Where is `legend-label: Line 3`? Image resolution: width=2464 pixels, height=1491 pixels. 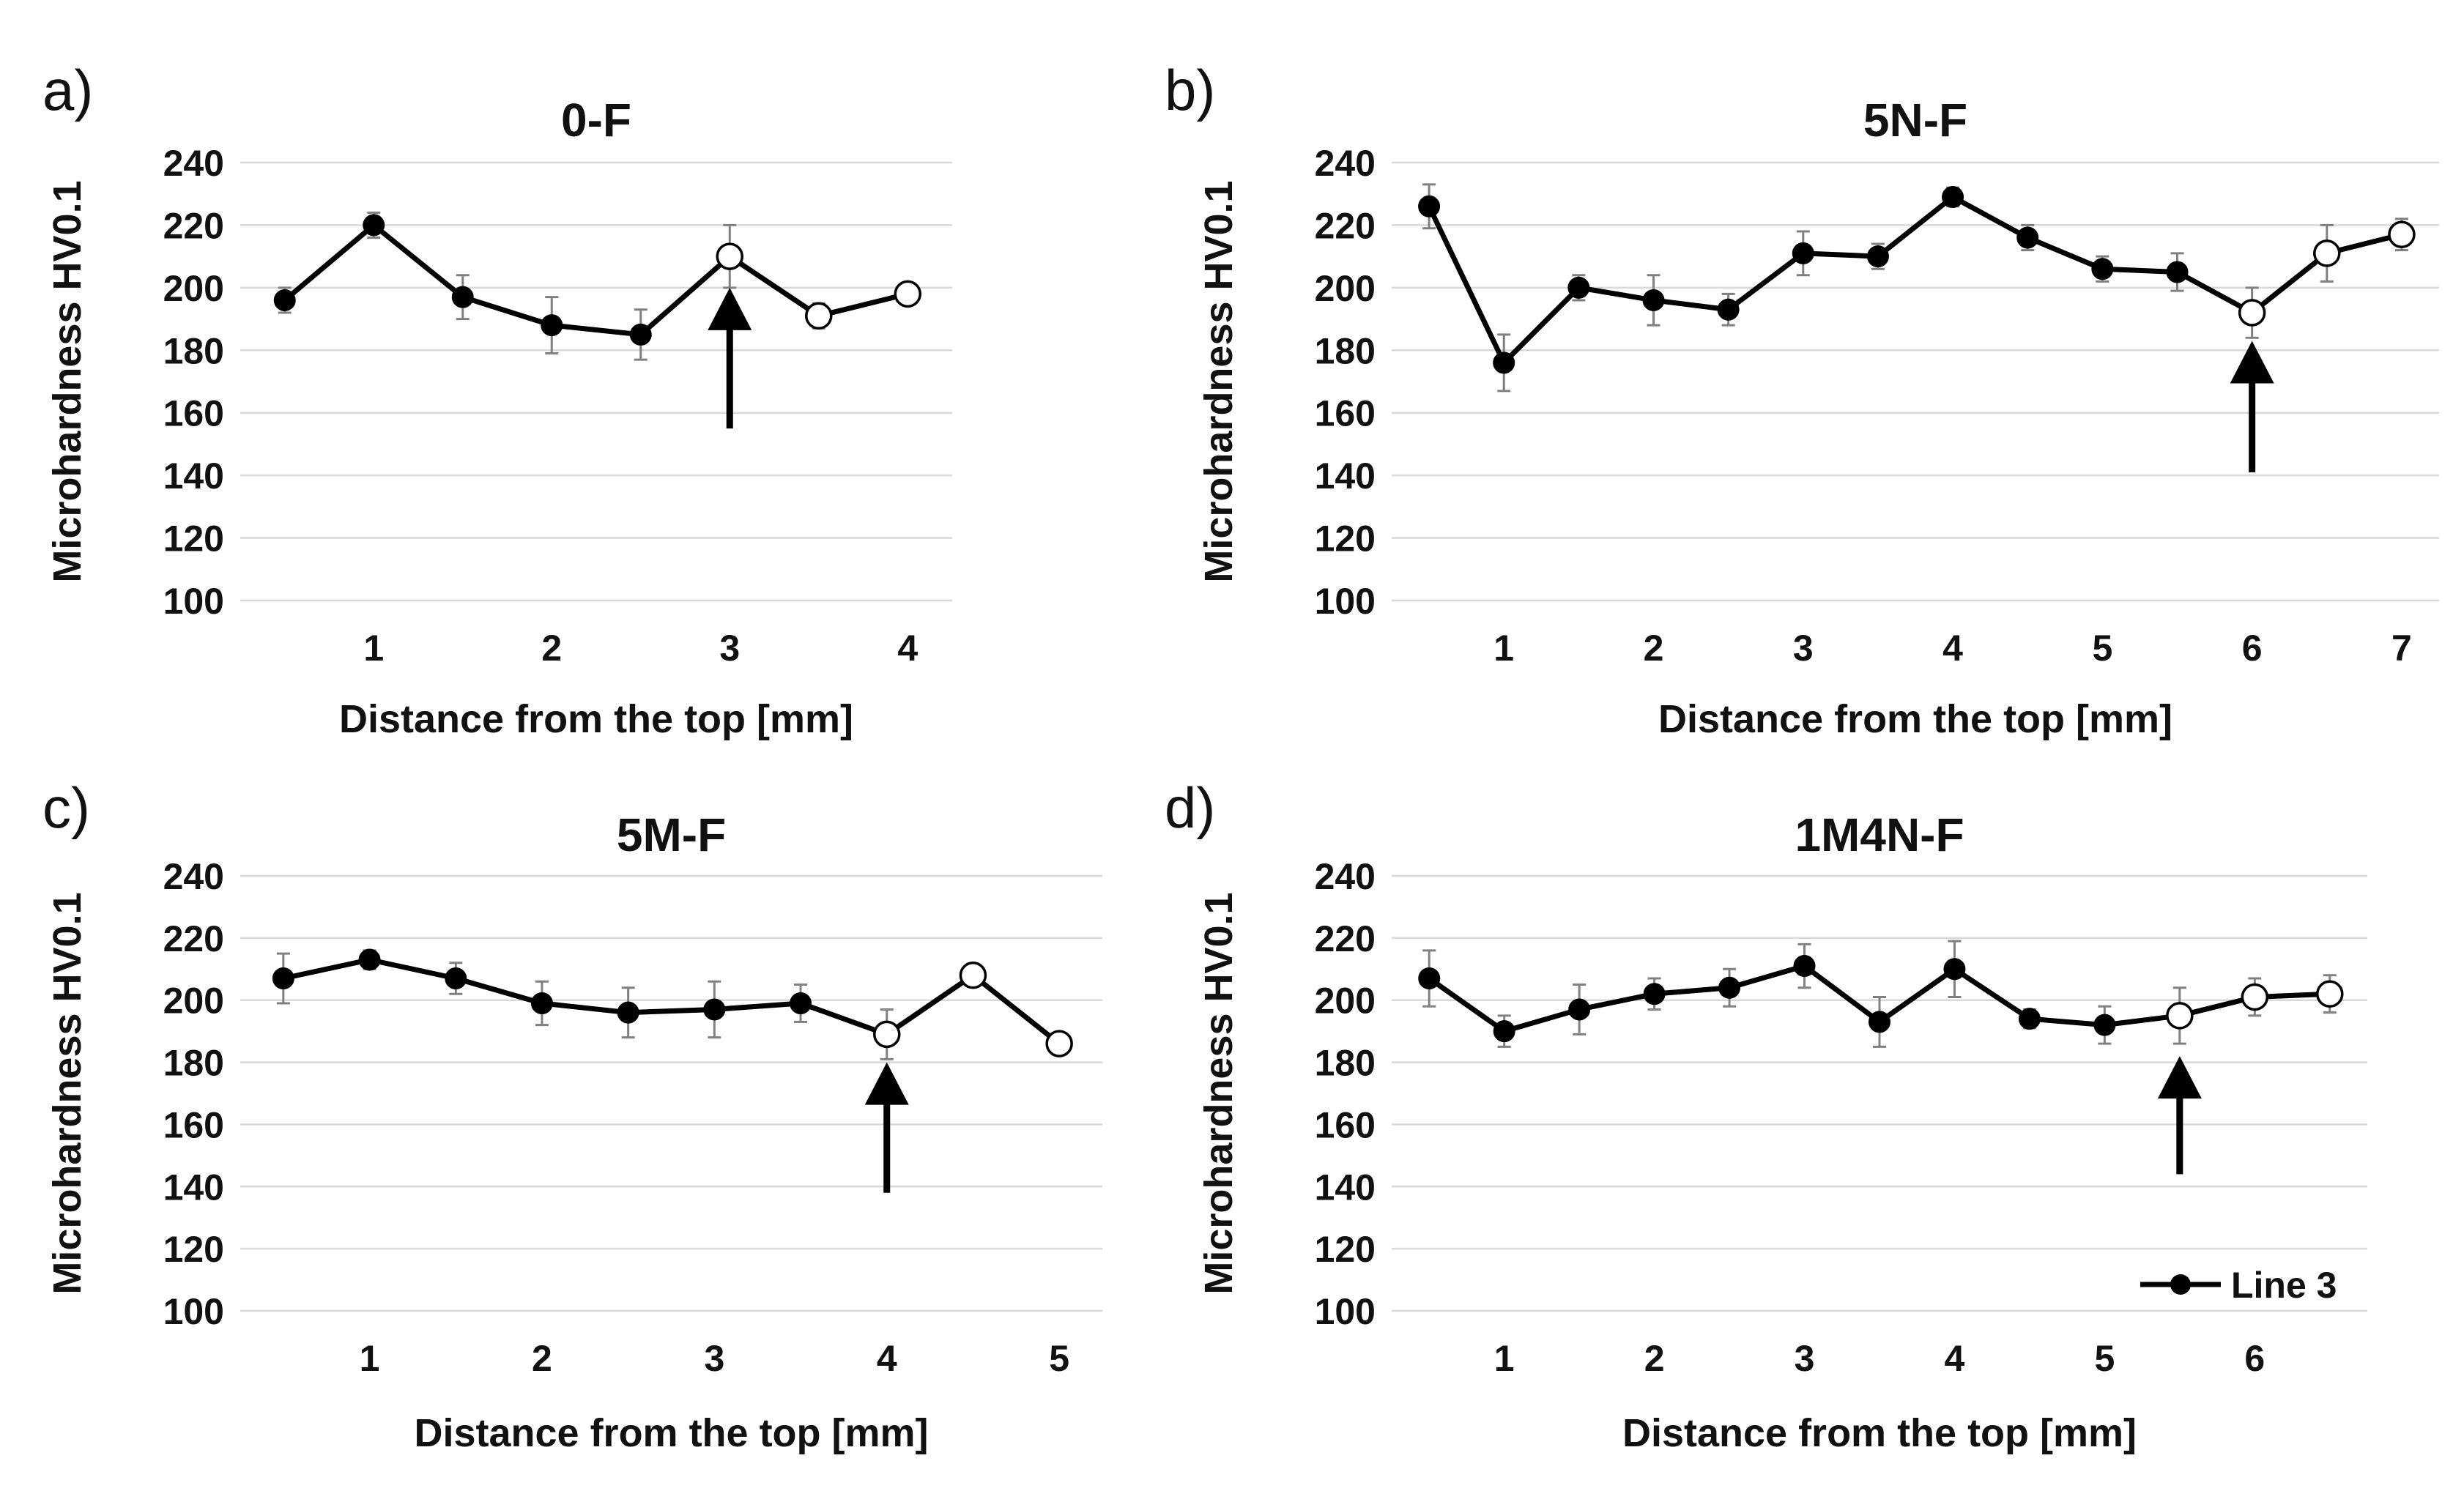 legend-label: Line 3 is located at coordinates (2284, 1285).